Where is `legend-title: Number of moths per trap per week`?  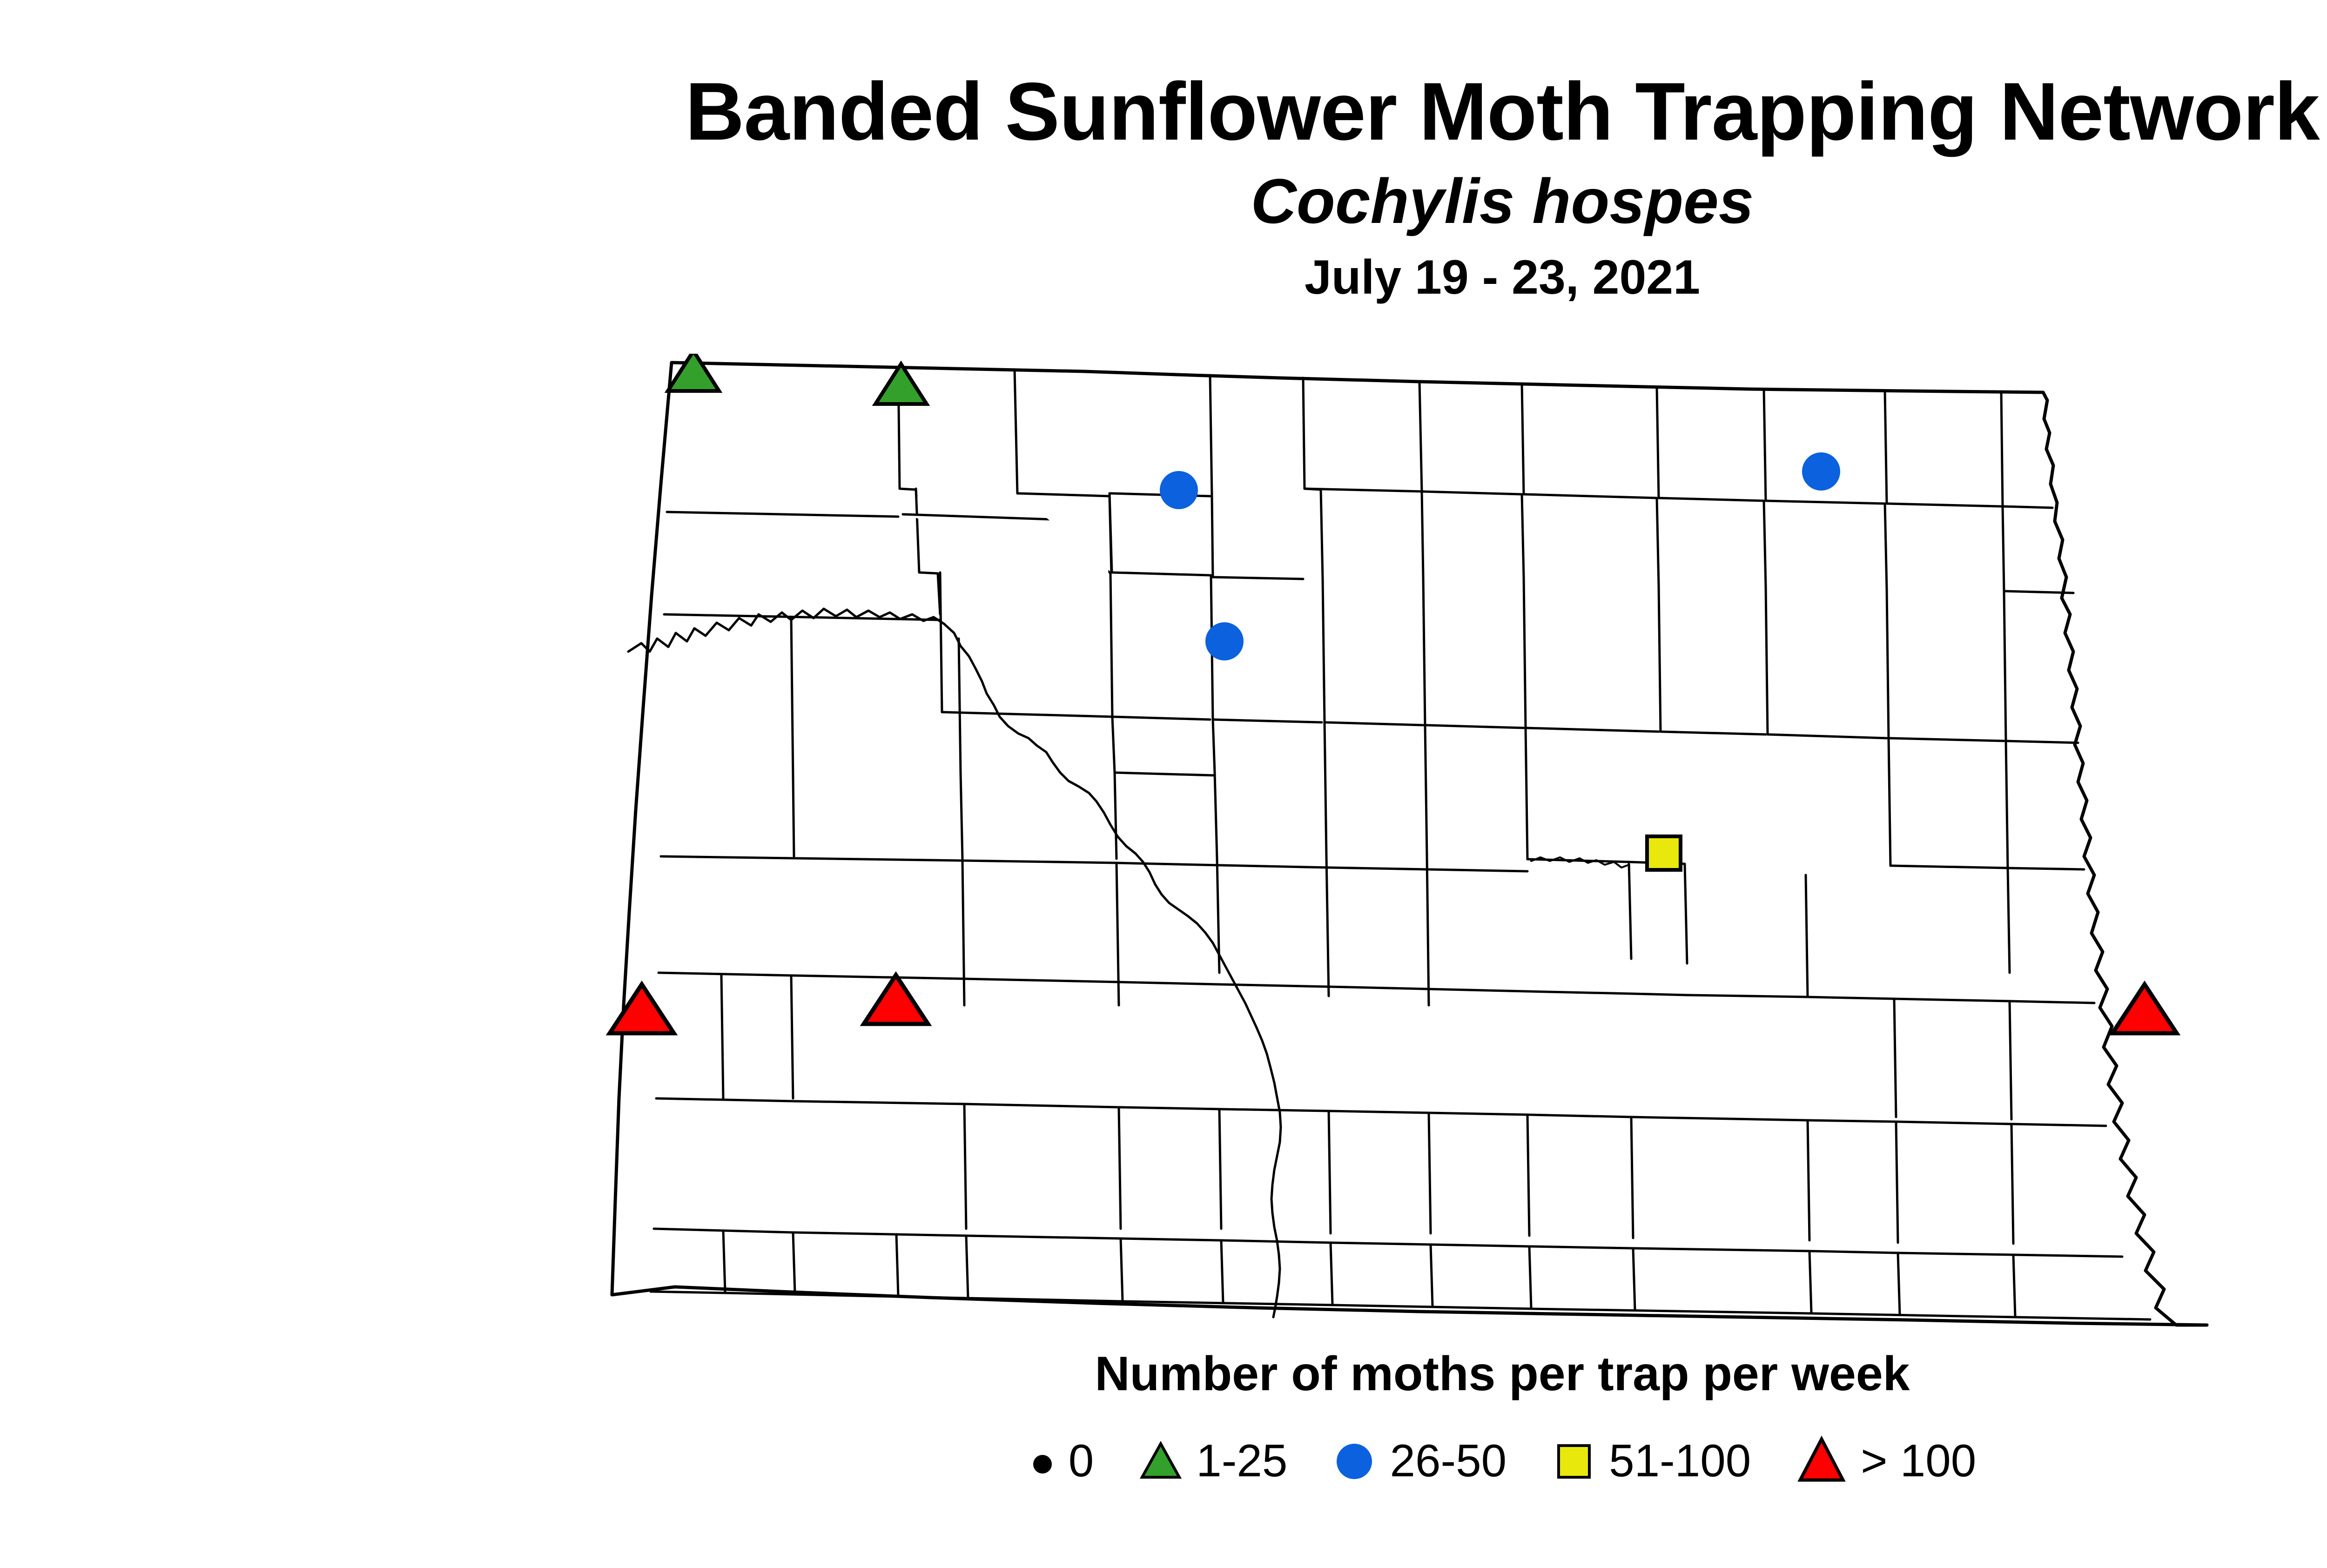 legend-title: Number of moths per trap per week is located at coordinates (1502, 1374).